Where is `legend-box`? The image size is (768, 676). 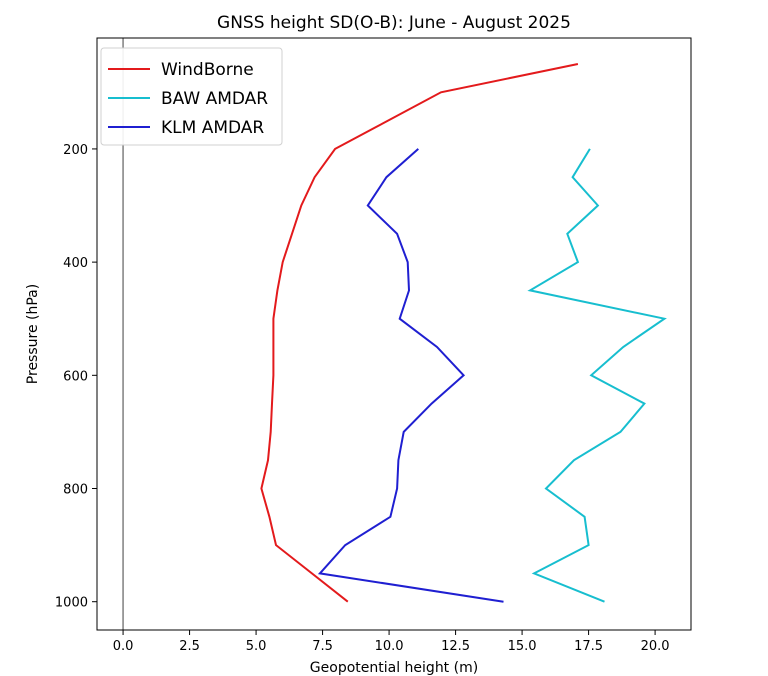 legend-box is located at coordinates (191, 96).